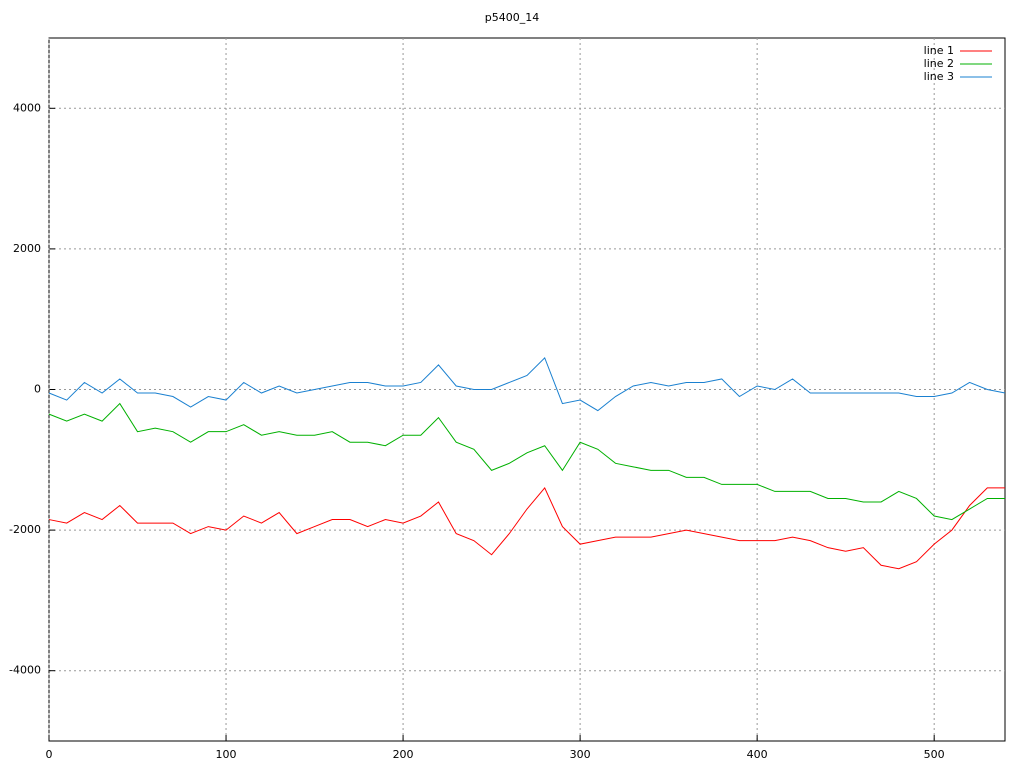  I want to click on y-tick-label: 0, so click(37, 389).